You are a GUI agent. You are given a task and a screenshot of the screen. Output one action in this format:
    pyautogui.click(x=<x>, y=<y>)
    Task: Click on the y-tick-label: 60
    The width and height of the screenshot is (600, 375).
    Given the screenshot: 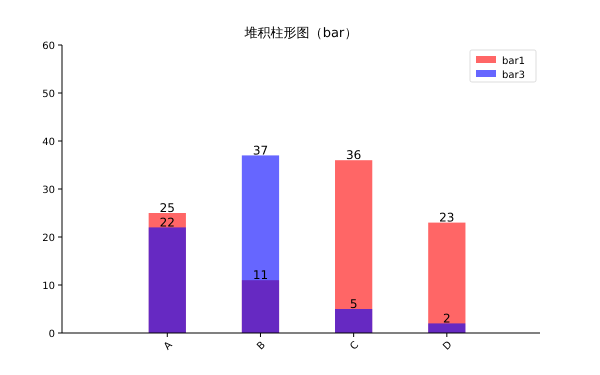 What is the action you would take?
    pyautogui.click(x=48, y=46)
    